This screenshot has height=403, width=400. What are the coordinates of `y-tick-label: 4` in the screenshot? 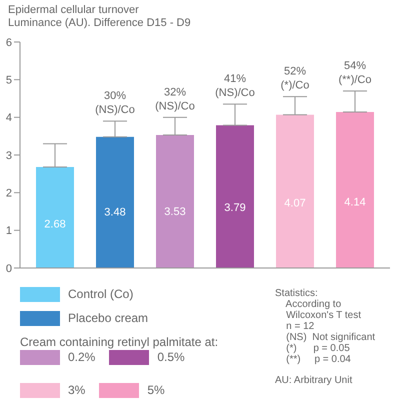 It's located at (9, 118).